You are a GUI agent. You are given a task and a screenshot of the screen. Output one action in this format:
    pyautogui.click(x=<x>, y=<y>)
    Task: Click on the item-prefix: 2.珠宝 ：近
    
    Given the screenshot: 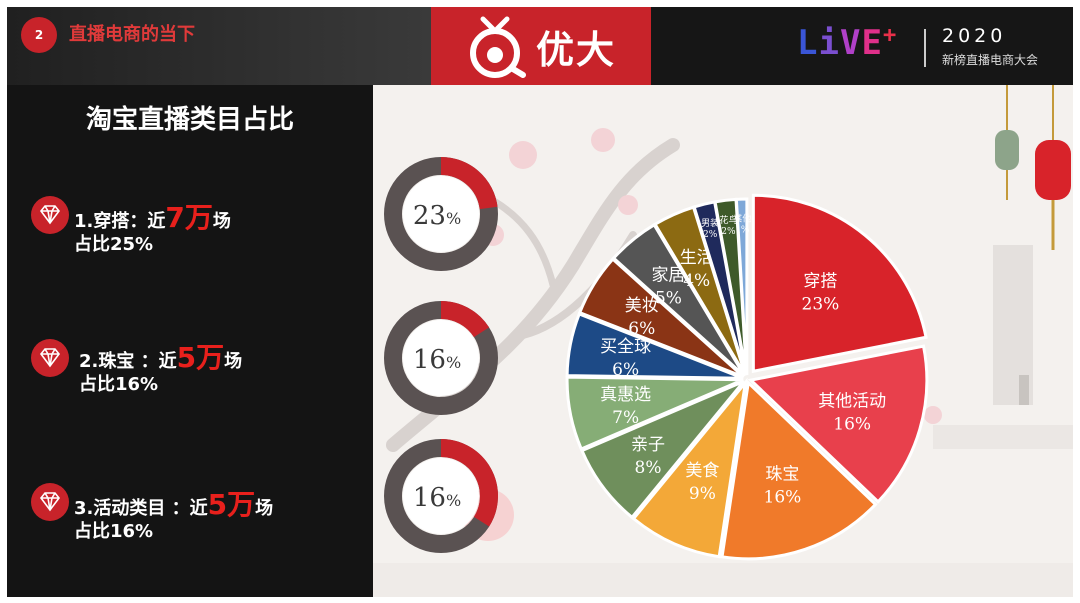 What is the action you would take?
    pyautogui.click(x=128, y=361)
    